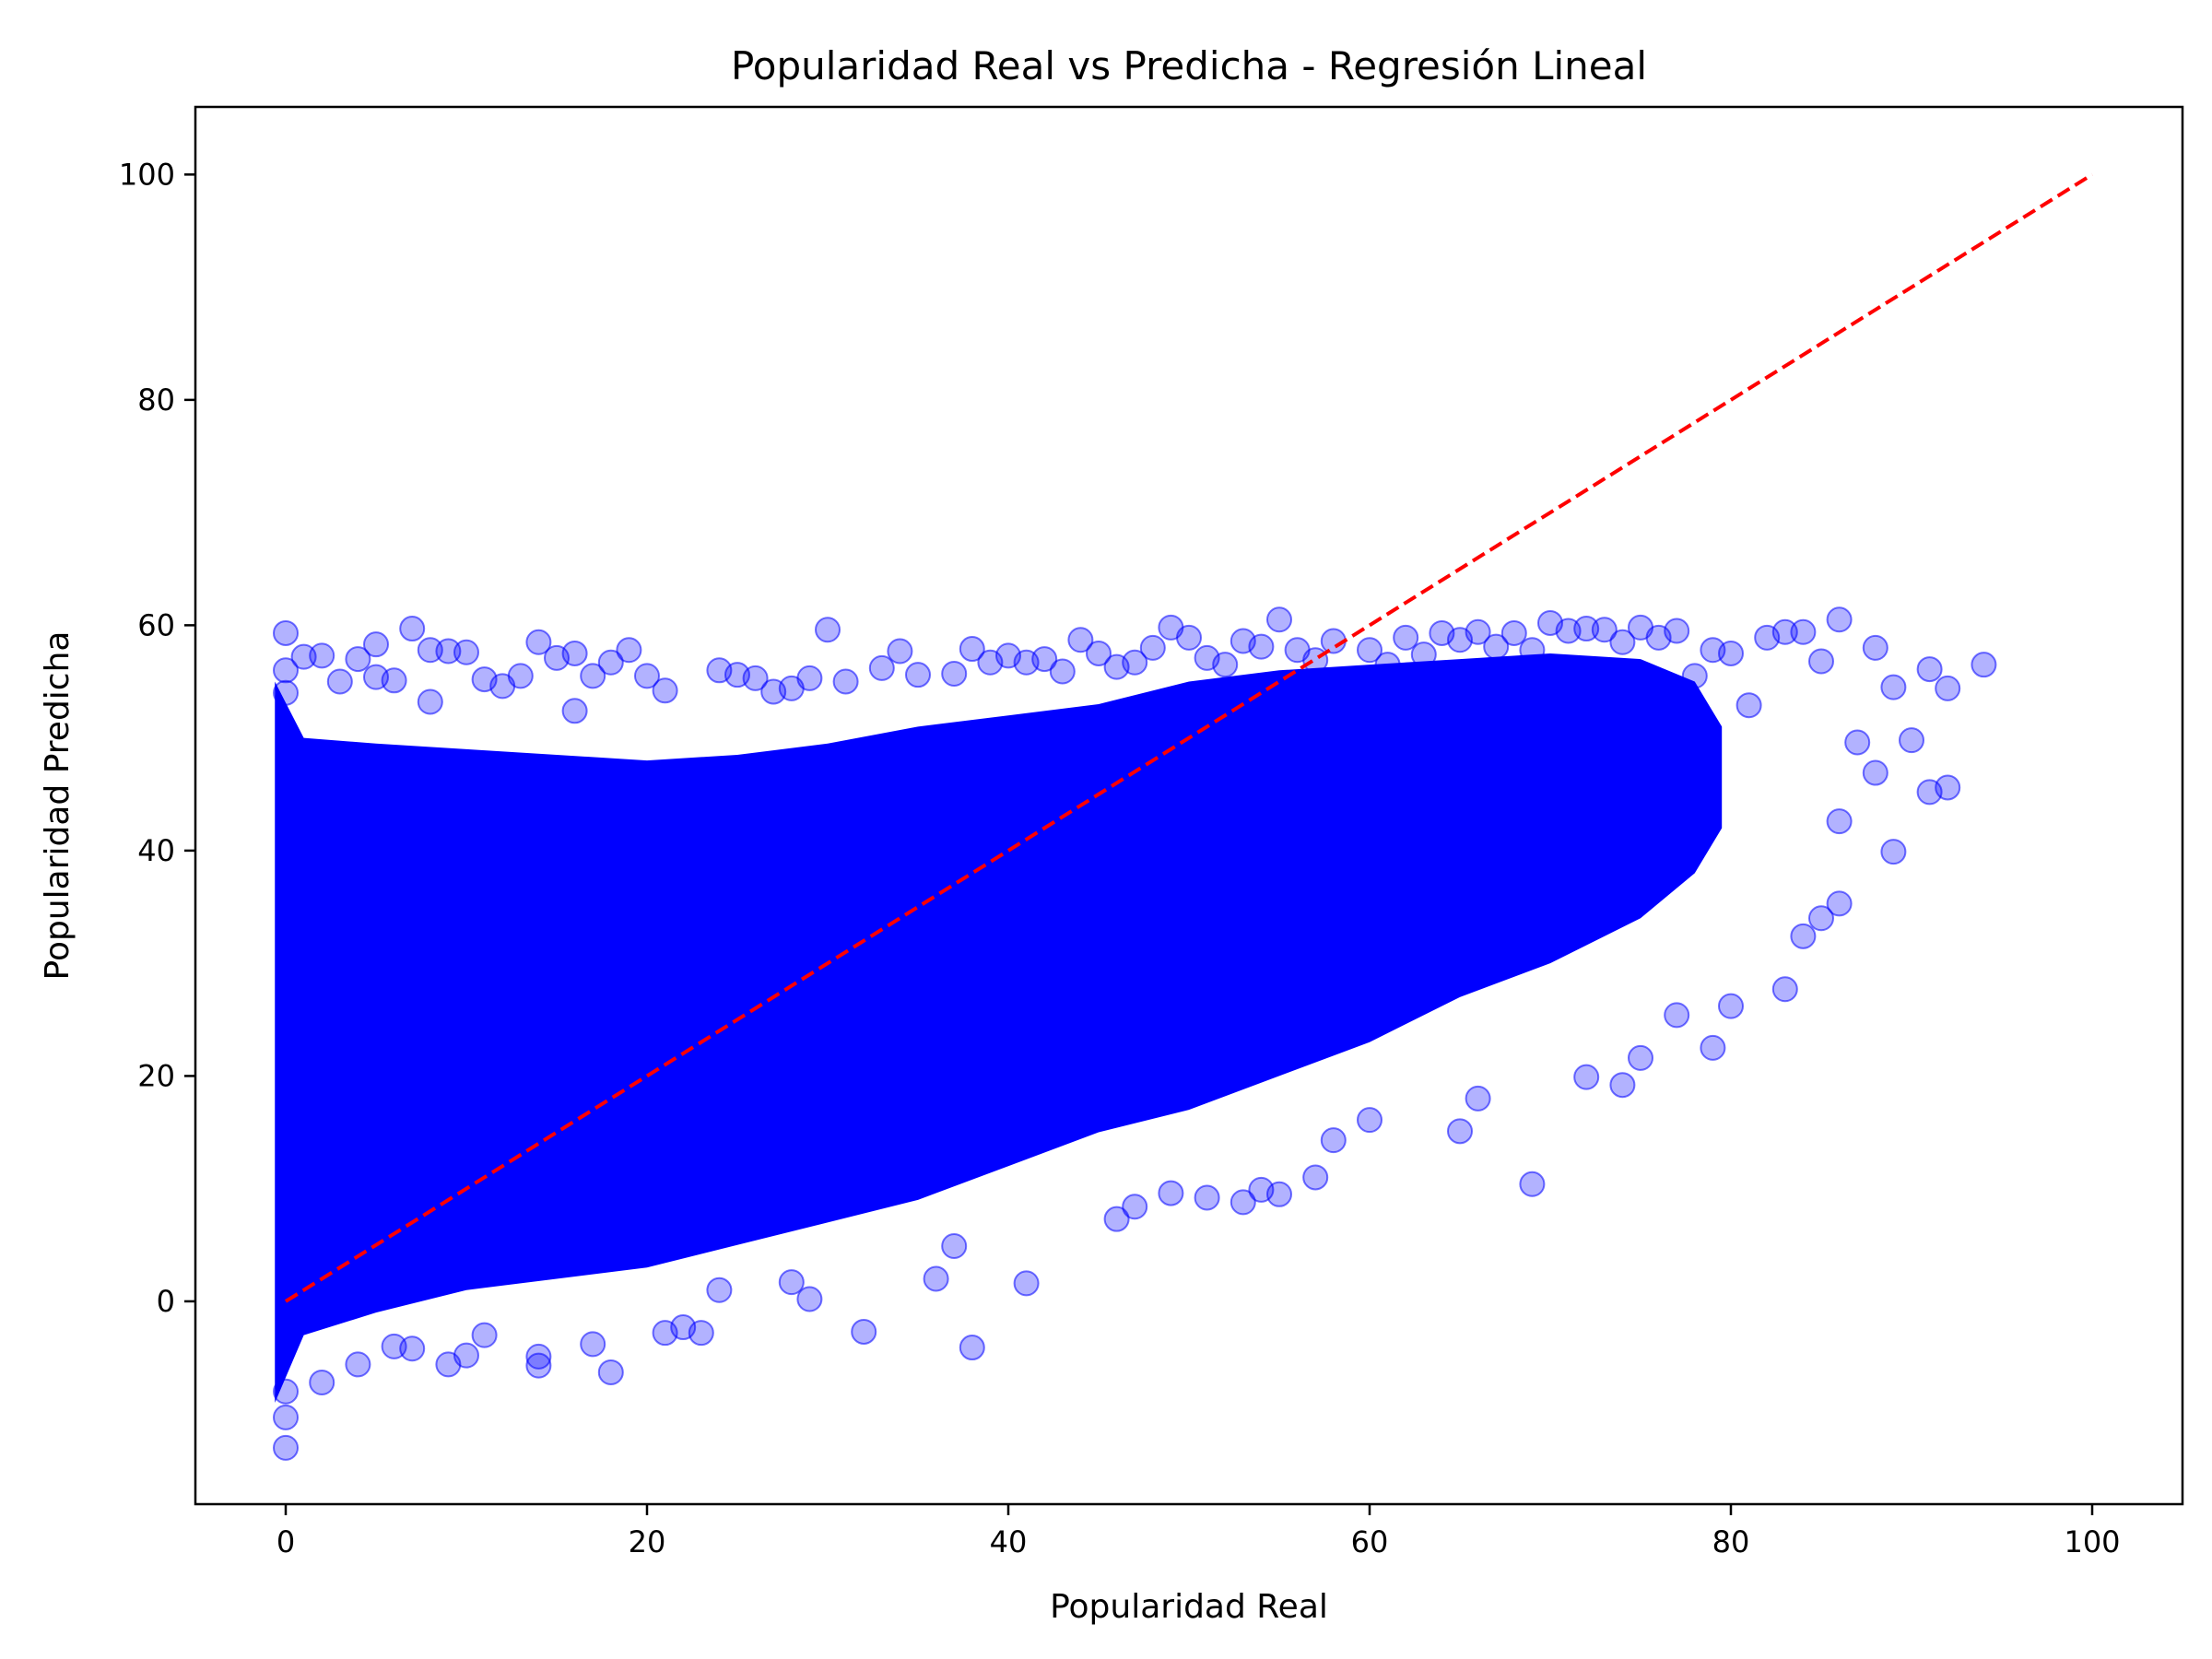 Image resolution: width=2212 pixels, height=1659 pixels. I want to click on y-axis-ticks: 0 20 40 60 80 100, so click(157, 738).